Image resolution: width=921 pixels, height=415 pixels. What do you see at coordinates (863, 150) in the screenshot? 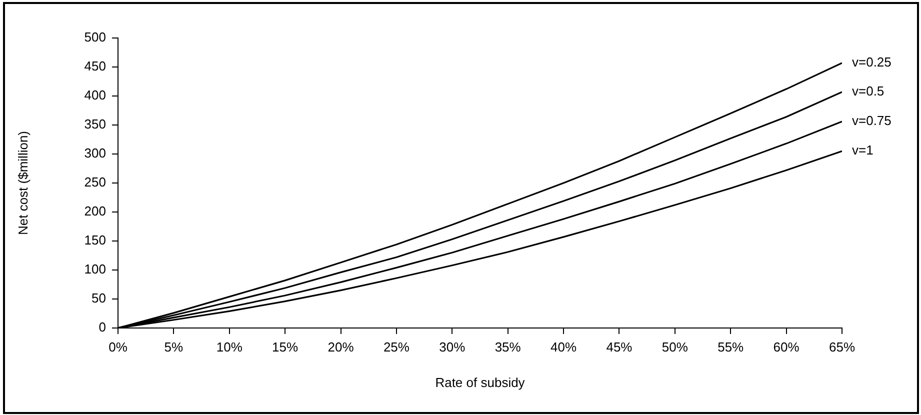
I see `series-label: v=1` at bounding box center [863, 150].